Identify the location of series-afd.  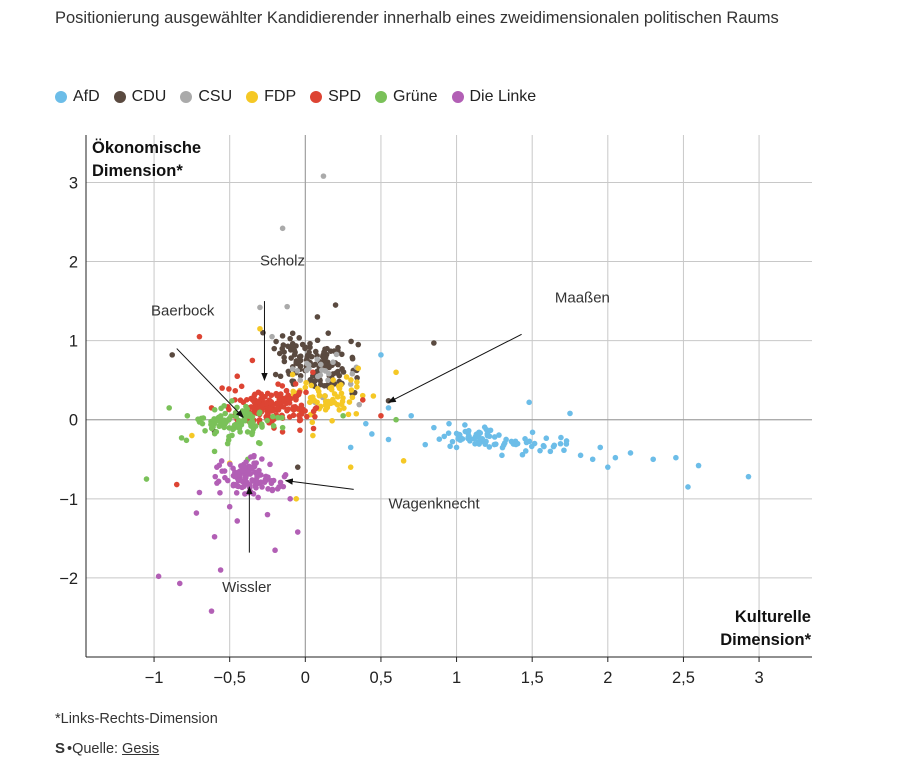
(549, 421).